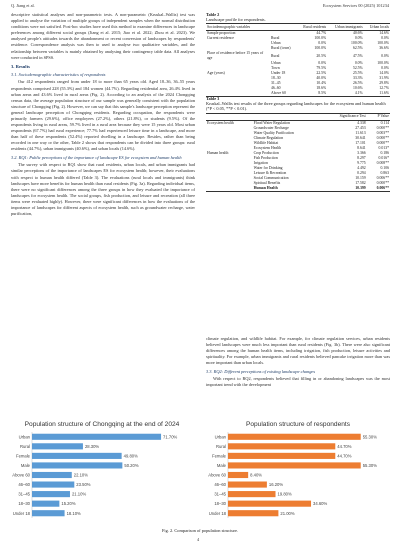  I want to click on table-3-row: Wildlife Habitat 17.101 0.000**, so click(298, 143).